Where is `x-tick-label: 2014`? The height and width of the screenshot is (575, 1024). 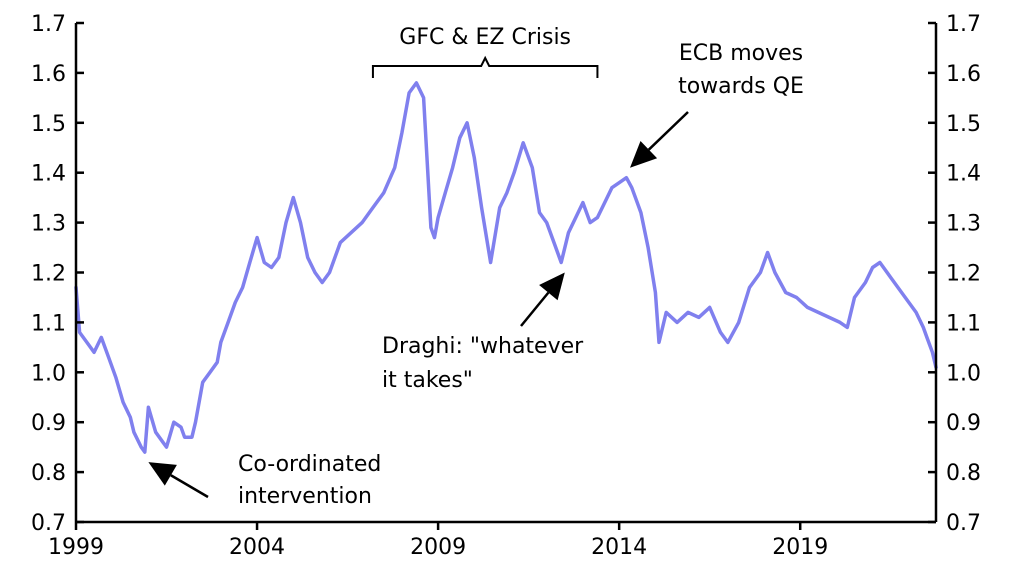 x-tick-label: 2014 is located at coordinates (619, 547).